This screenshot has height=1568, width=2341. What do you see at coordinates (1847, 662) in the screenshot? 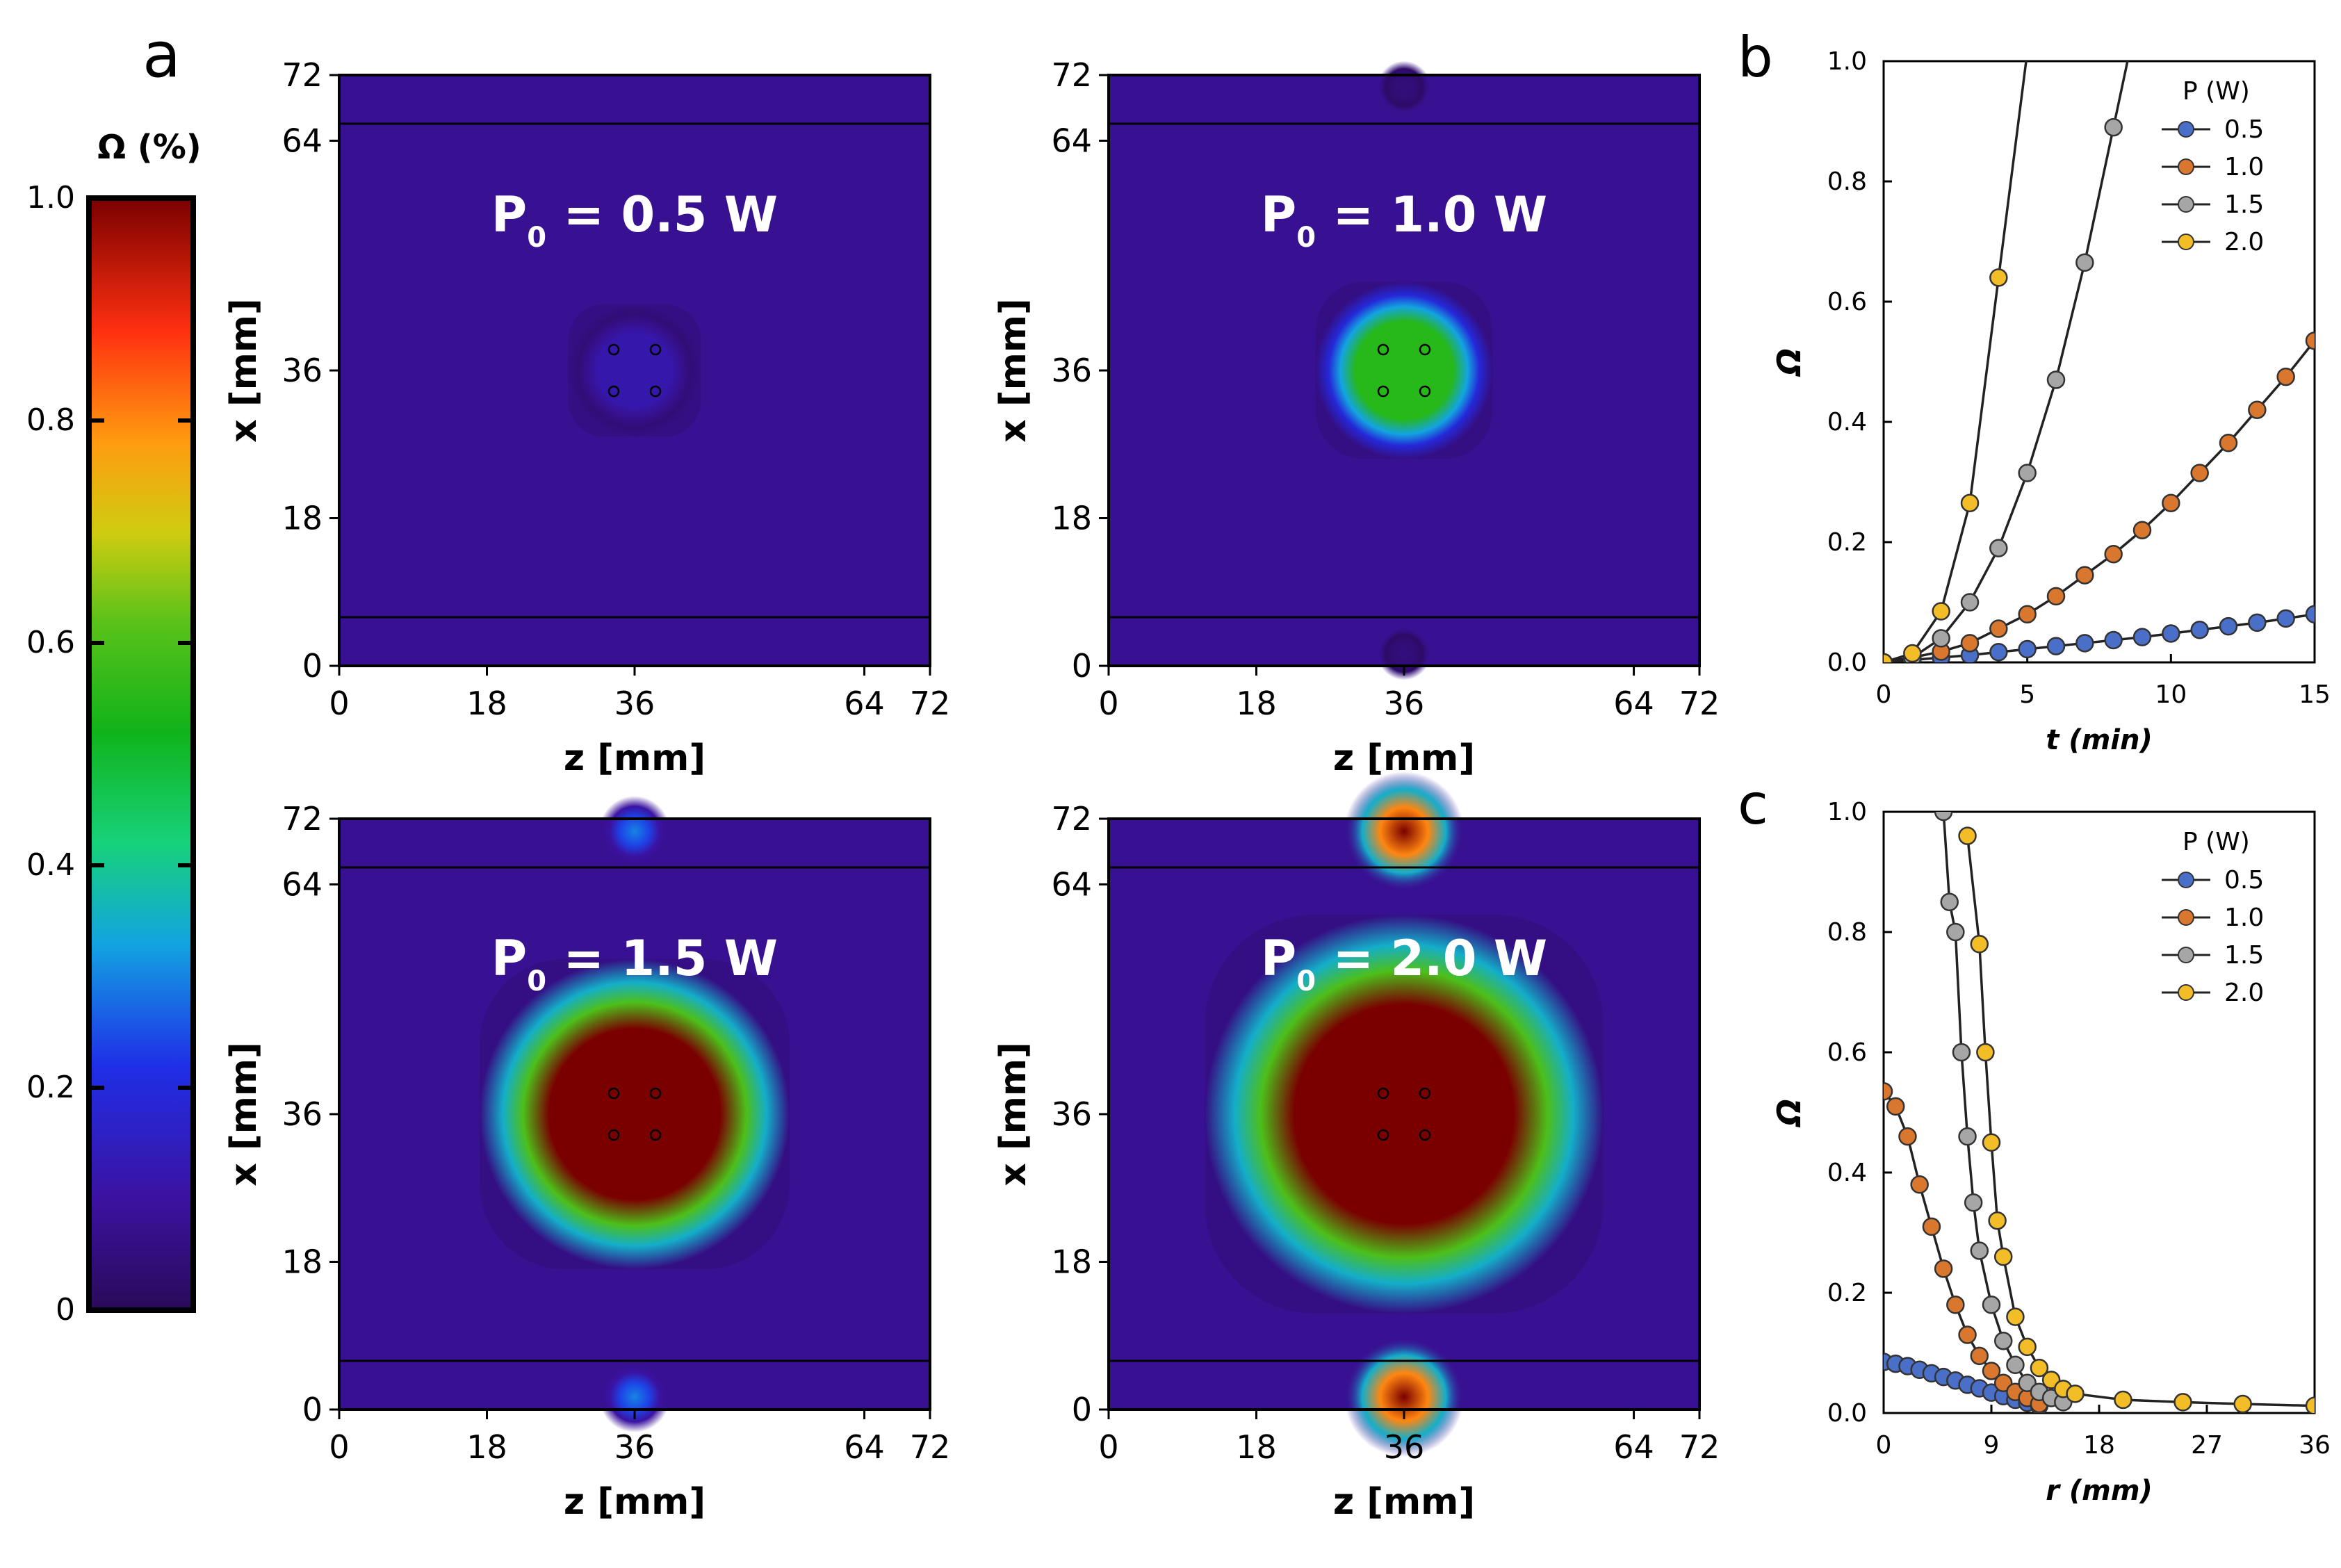
I see `chart-y-tick-label: 0.0` at bounding box center [1847, 662].